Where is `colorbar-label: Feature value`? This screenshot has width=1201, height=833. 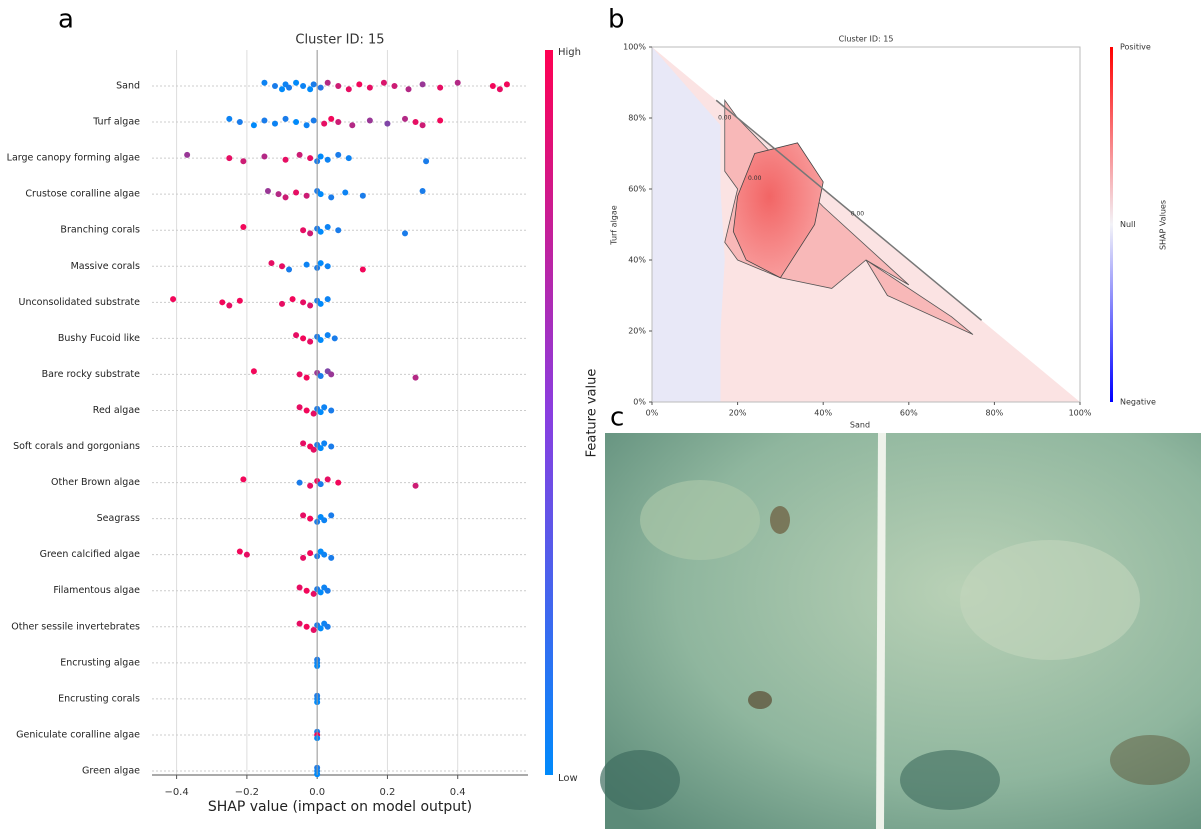 colorbar-label: Feature value is located at coordinates (592, 413).